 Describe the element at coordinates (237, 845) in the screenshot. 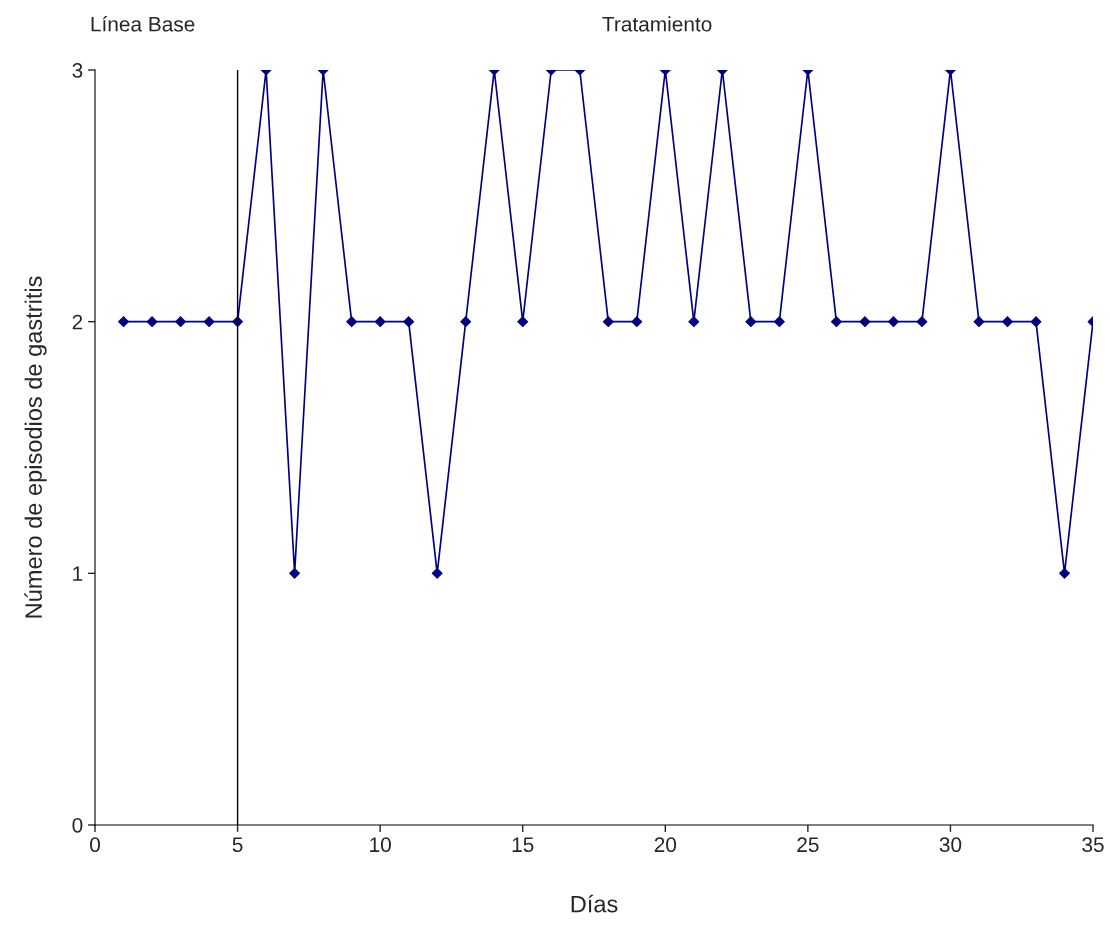

I see `x-tick-label: 5` at that location.